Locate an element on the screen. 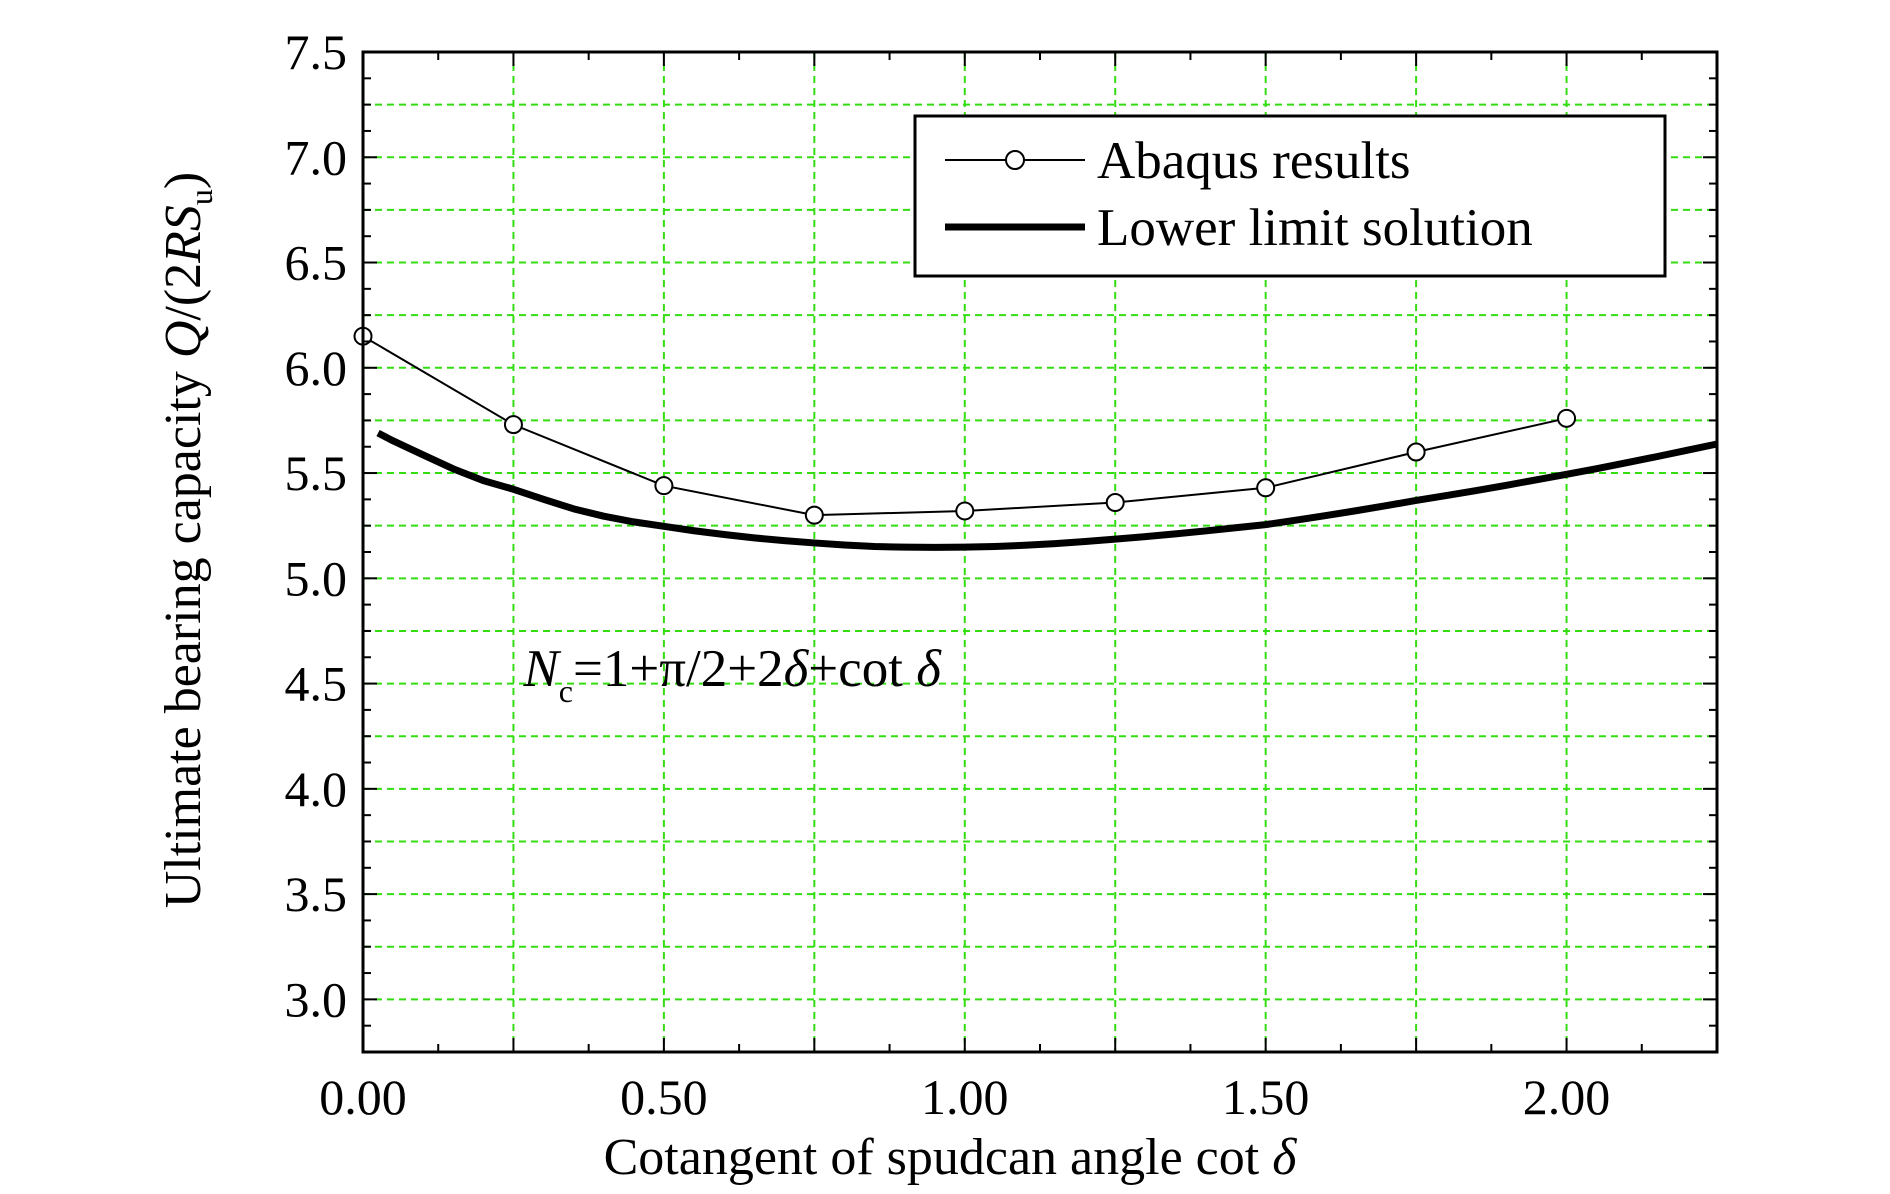  y-tick-label: 3.0 is located at coordinates (316, 999).